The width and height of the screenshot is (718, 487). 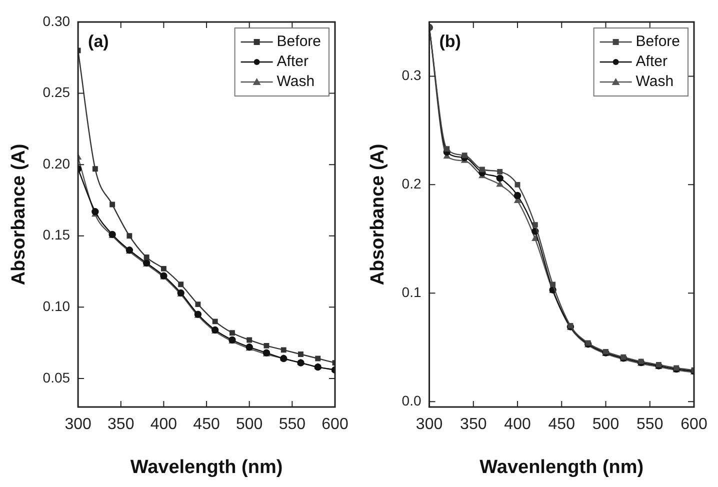 What do you see at coordinates (412, 292) in the screenshot?
I see `y-tick-label: 0.1` at bounding box center [412, 292].